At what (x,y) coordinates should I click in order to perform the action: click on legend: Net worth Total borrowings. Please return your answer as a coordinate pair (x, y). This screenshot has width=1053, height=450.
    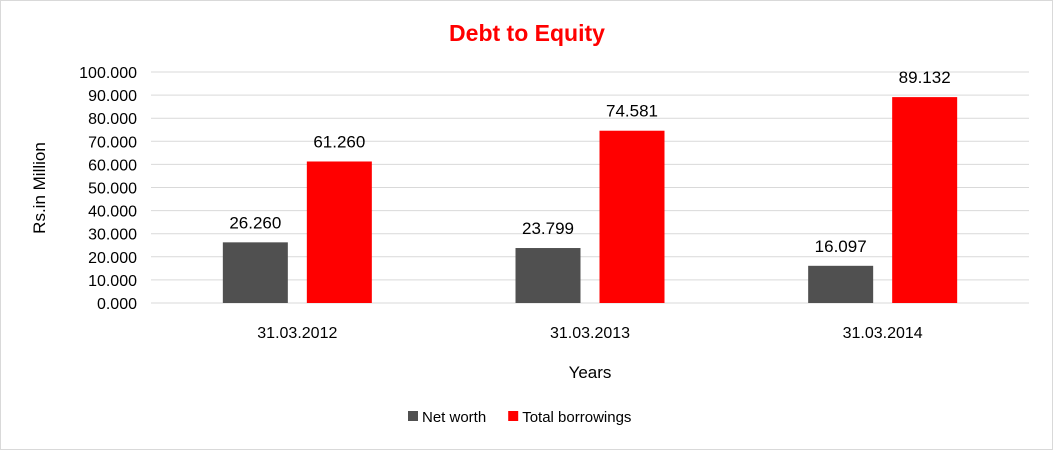
    Looking at the image, I should click on (519, 417).